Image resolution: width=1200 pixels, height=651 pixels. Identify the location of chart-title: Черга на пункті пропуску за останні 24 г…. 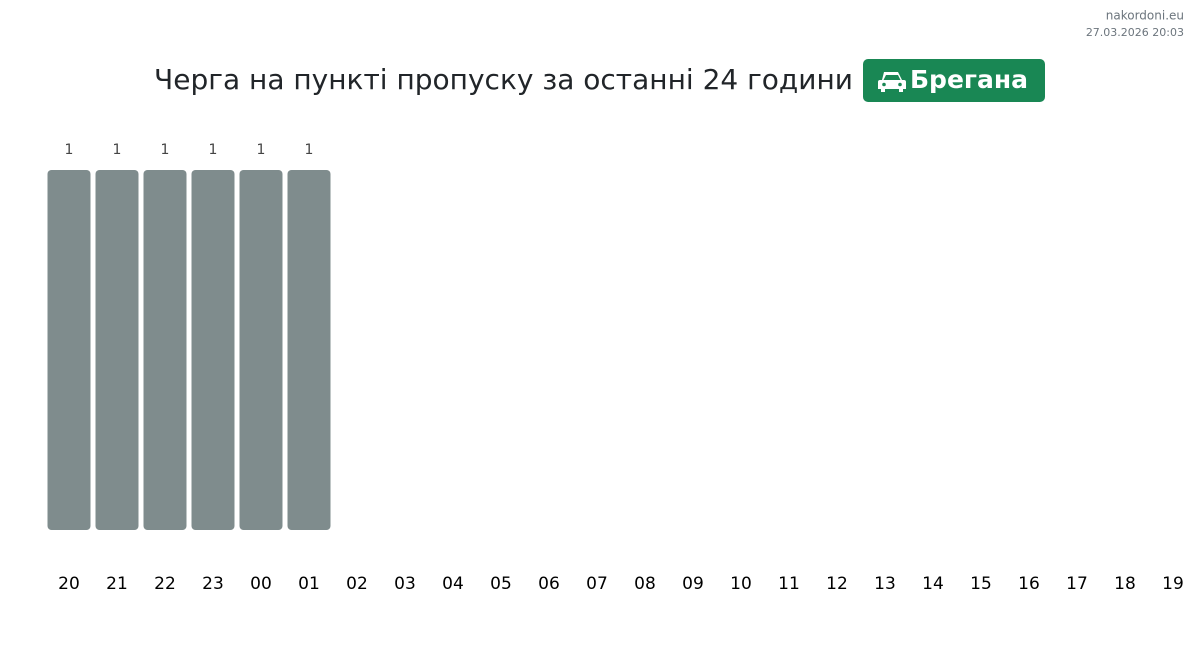
(503, 79).